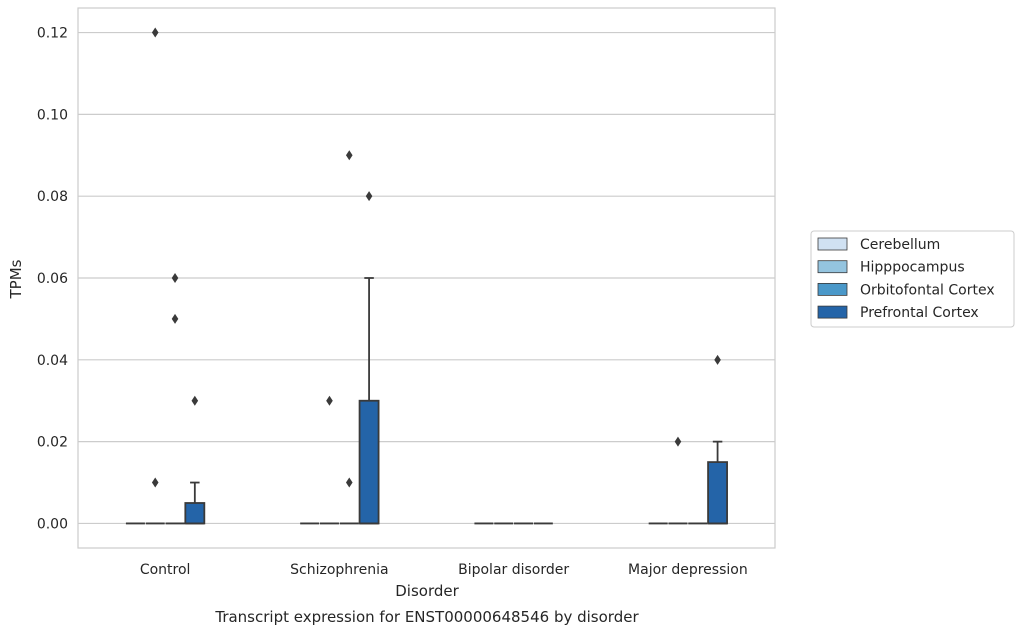  I want to click on y-tick-label: 0.12, so click(52, 34).